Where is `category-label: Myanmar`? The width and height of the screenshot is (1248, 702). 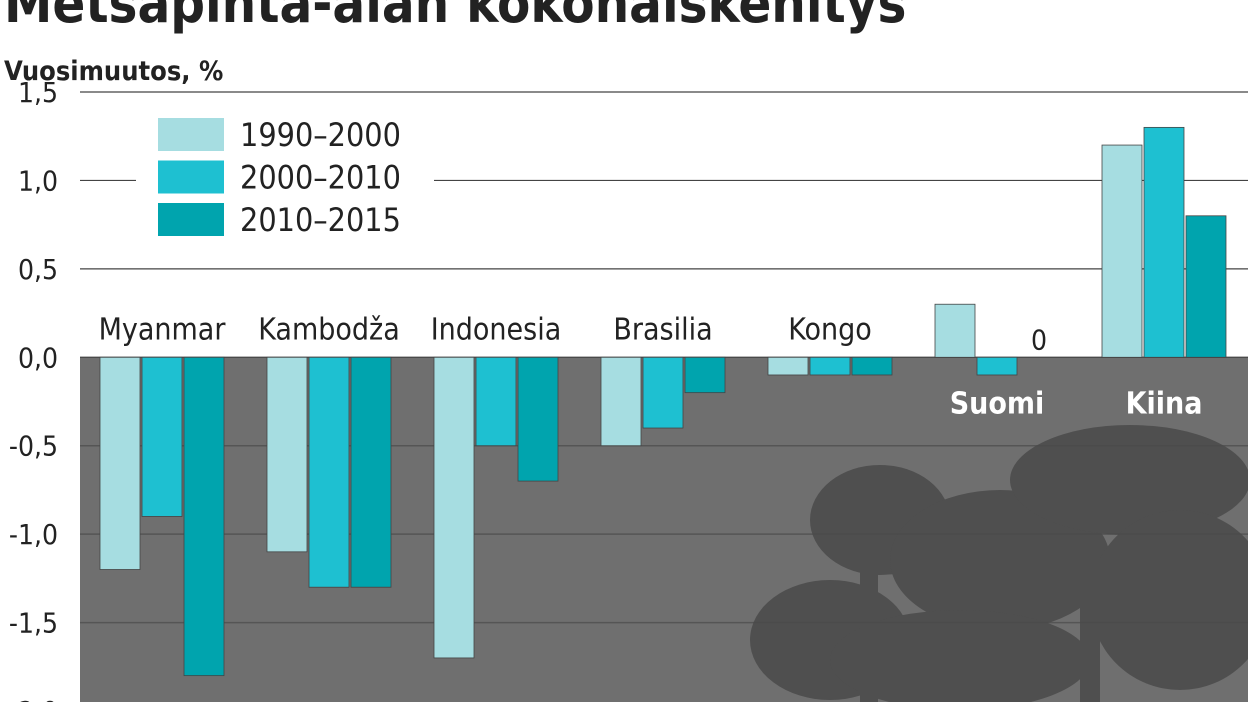 category-label: Myanmar is located at coordinates (163, 329).